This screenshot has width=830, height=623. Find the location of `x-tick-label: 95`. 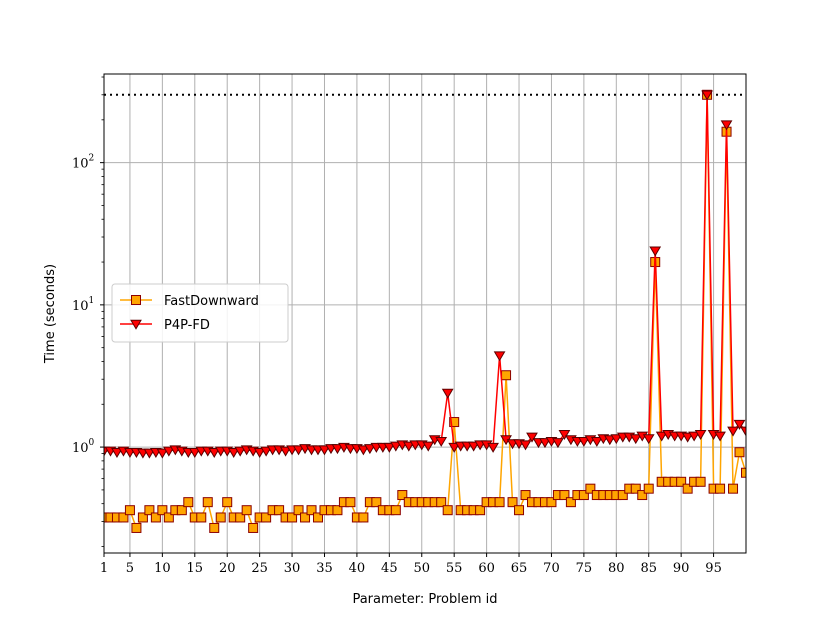

x-tick-label: 95 is located at coordinates (713, 568).